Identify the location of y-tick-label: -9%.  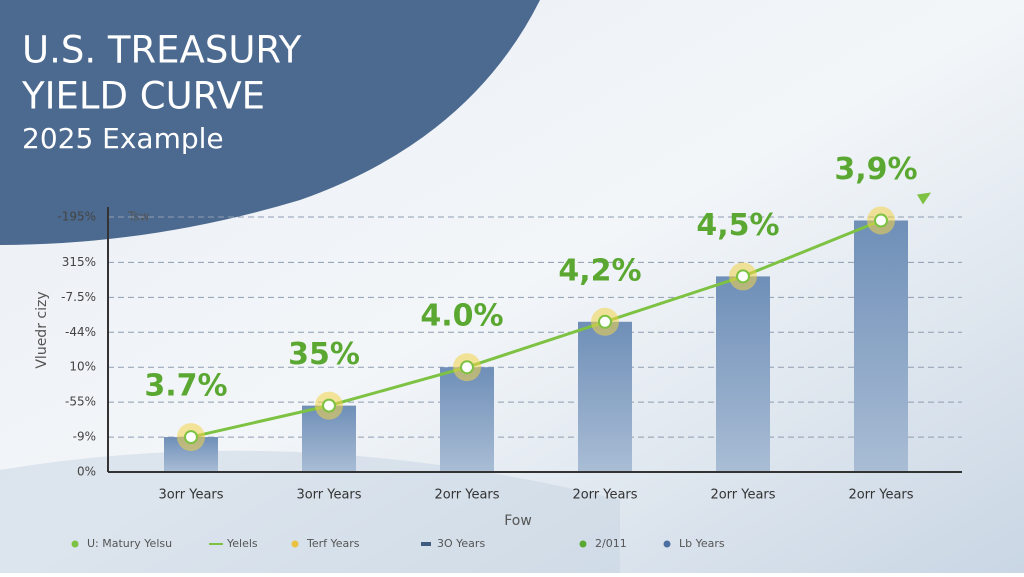
(84, 437).